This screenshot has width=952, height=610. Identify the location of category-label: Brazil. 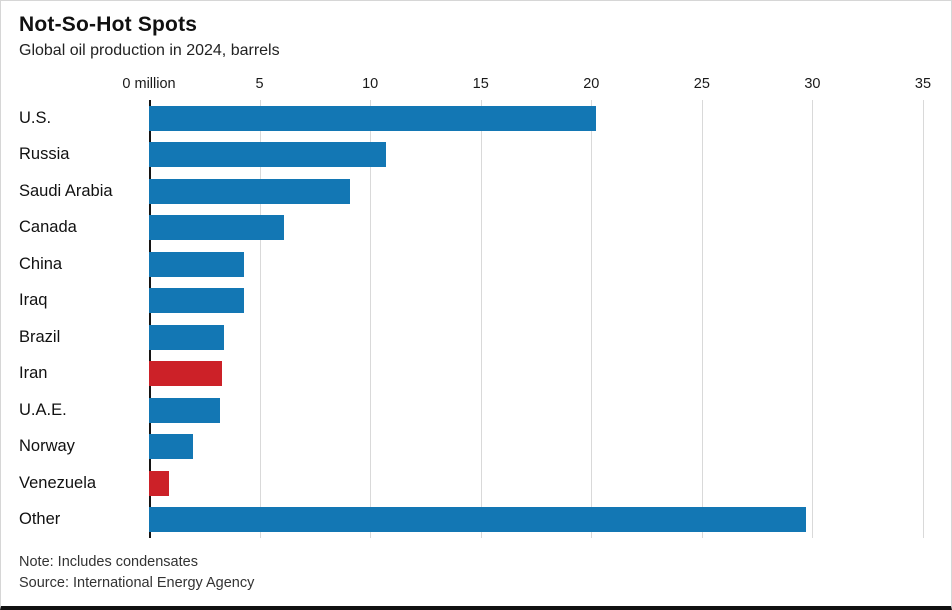
(40, 336).